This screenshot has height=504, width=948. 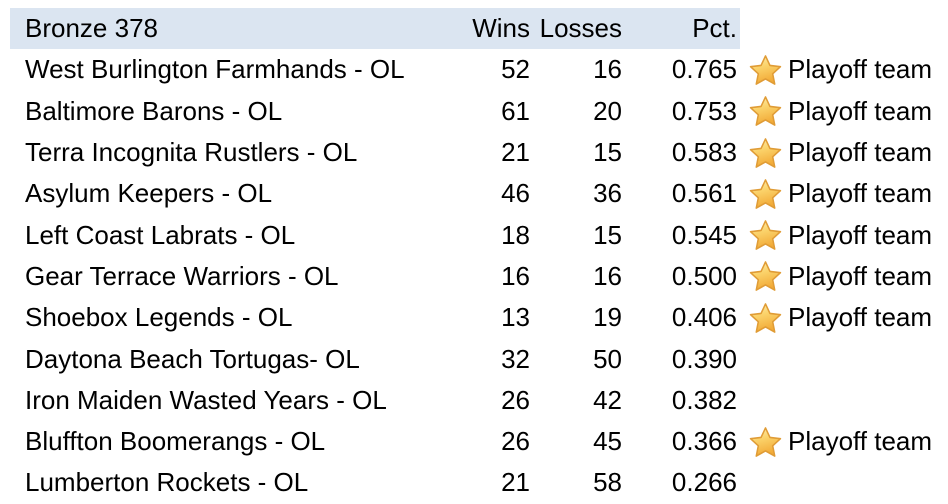 What do you see at coordinates (607, 193) in the screenshot?
I see `losses-value: 36` at bounding box center [607, 193].